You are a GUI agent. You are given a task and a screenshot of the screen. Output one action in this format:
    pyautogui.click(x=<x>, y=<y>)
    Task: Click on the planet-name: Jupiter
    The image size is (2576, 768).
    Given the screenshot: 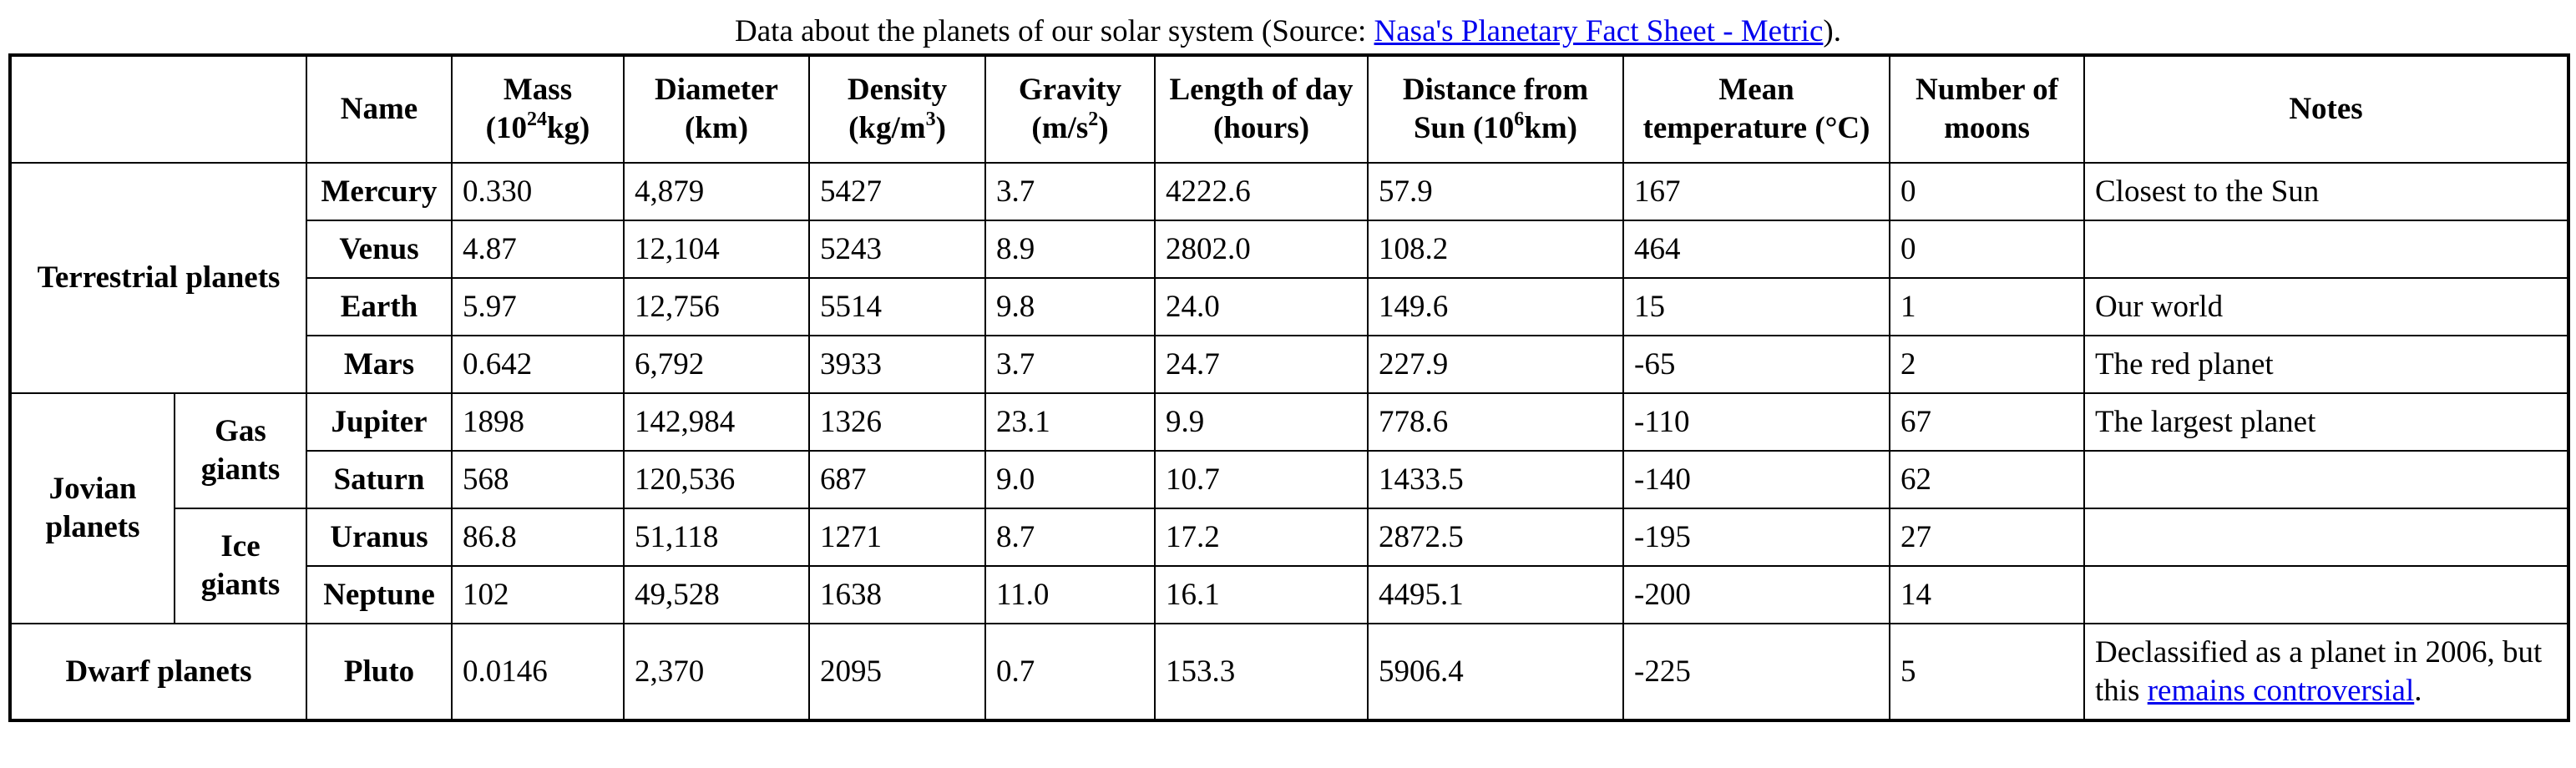 What is the action you would take?
    pyautogui.click(x=379, y=422)
    